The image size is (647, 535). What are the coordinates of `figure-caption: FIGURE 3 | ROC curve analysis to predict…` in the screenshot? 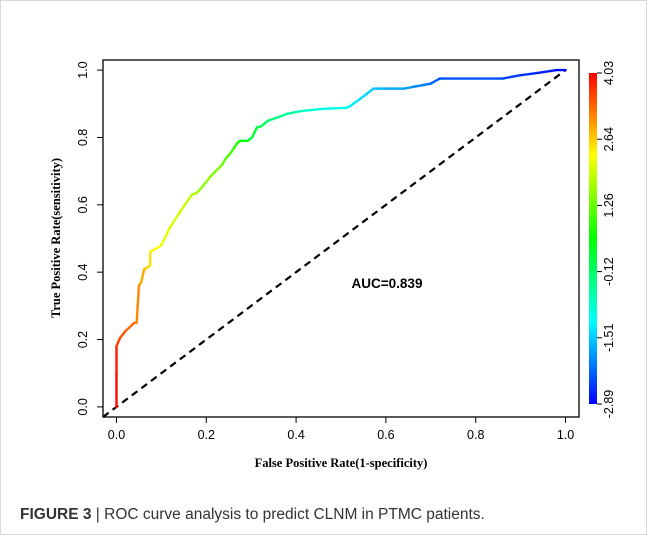 It's located at (252, 515).